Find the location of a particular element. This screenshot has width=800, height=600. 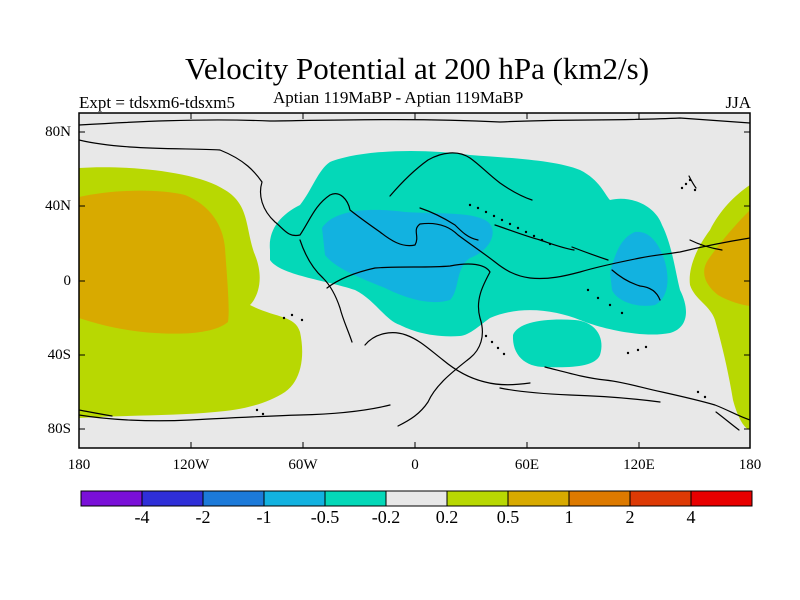

colorbar-label-3: -1 is located at coordinates (264, 517).